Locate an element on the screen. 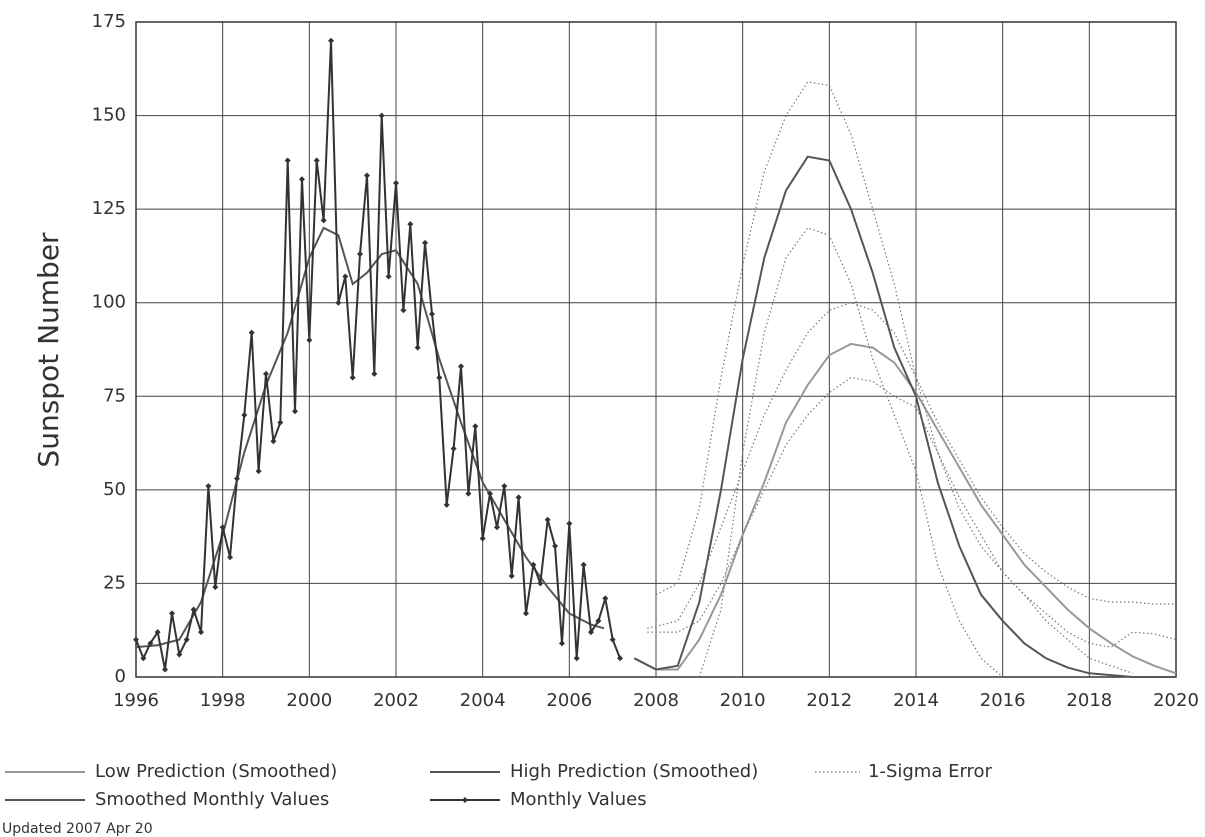 This screenshot has width=1205, height=837. footnote: Updated 2007 Apr 20 is located at coordinates (77, 829).